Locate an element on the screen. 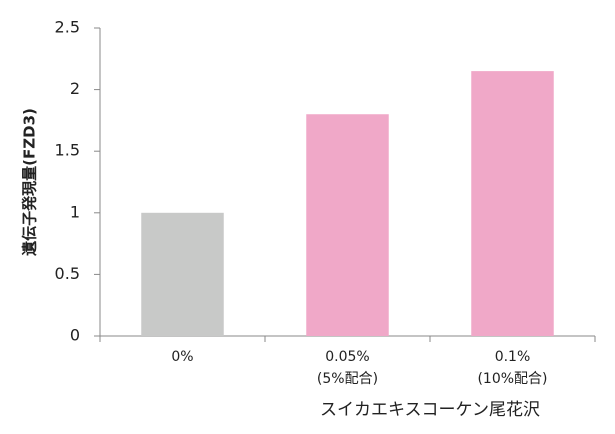  x-axis-title: スイカエキスコーケン尾花沢 is located at coordinates (430, 410).